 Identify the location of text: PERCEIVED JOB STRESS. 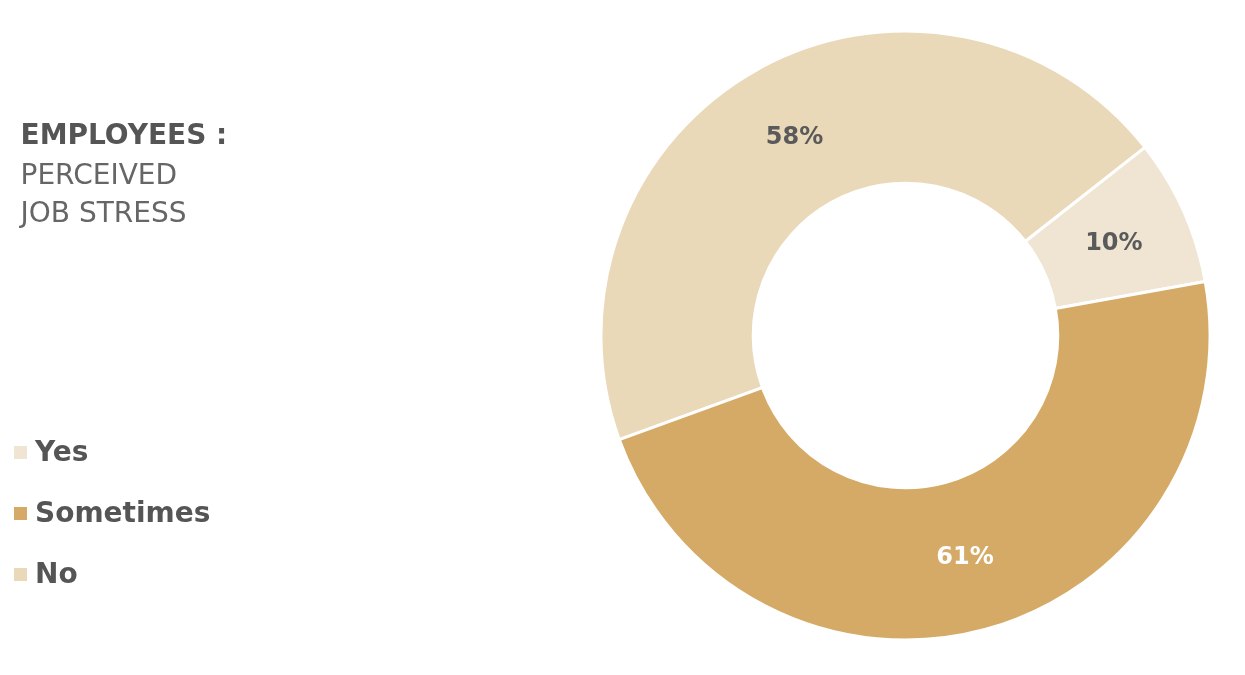
(102, 193).